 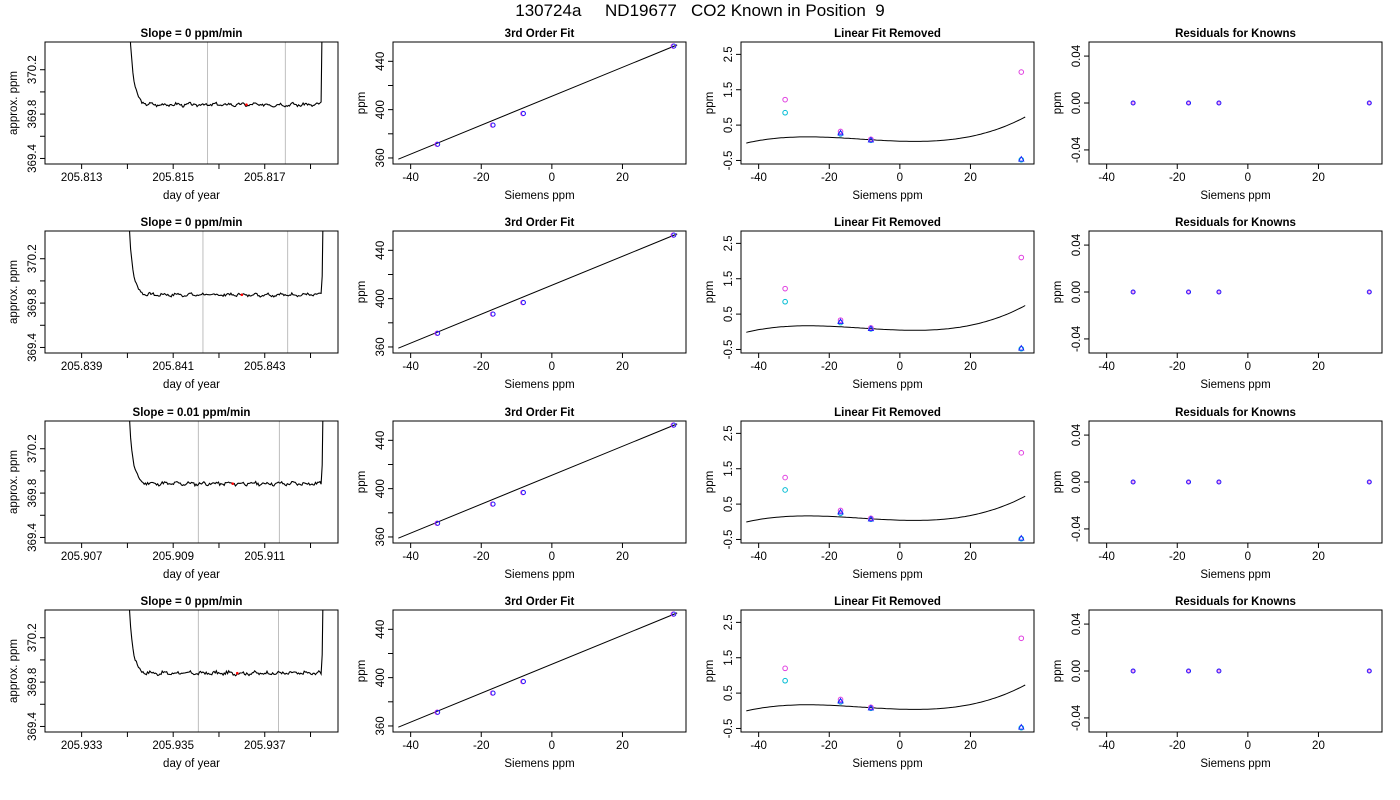 What do you see at coordinates (381, 725) in the screenshot?
I see `y-tick-label: 360` at bounding box center [381, 725].